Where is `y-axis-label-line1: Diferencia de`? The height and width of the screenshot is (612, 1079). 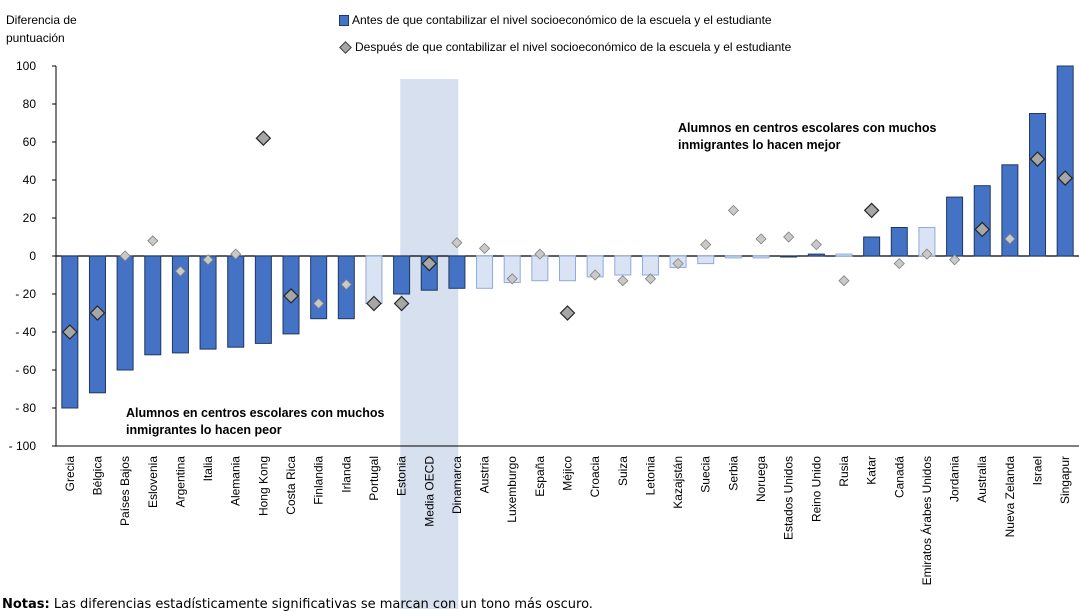
y-axis-label-line1: Diferencia de is located at coordinates (41, 20).